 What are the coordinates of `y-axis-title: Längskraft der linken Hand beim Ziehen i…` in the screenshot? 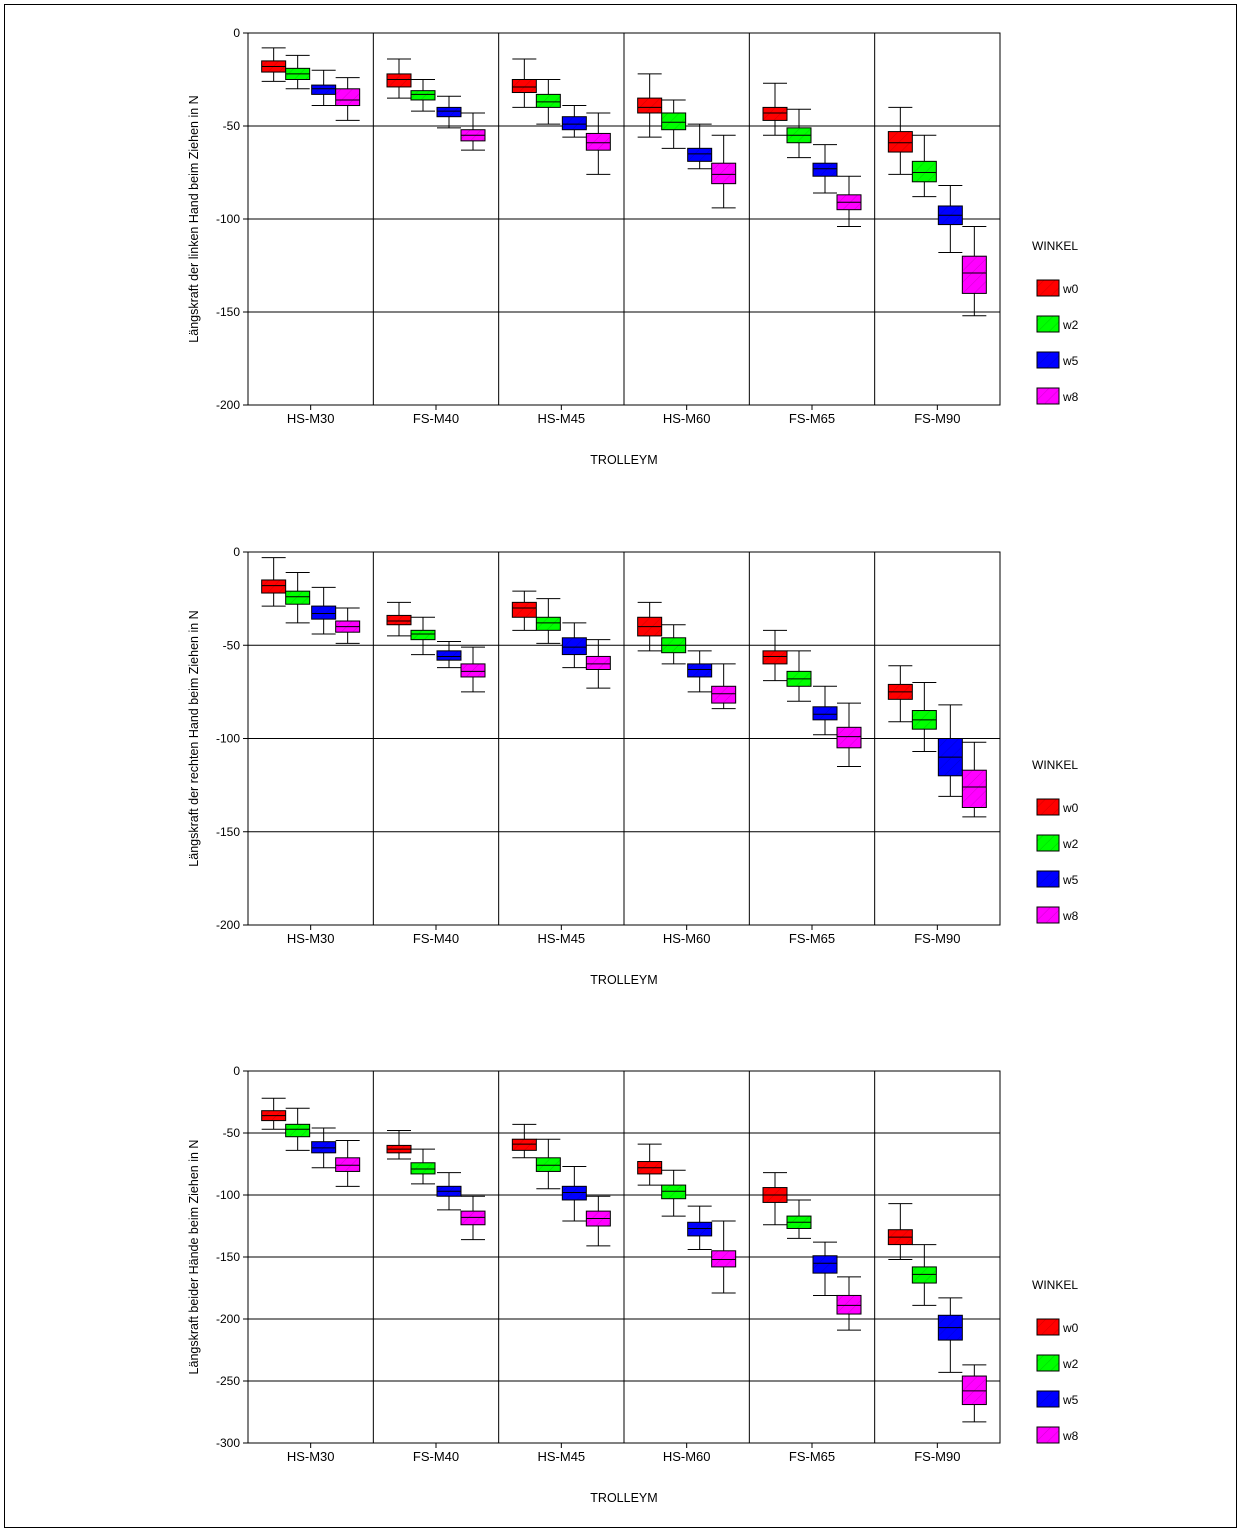 It's located at (194, 218).